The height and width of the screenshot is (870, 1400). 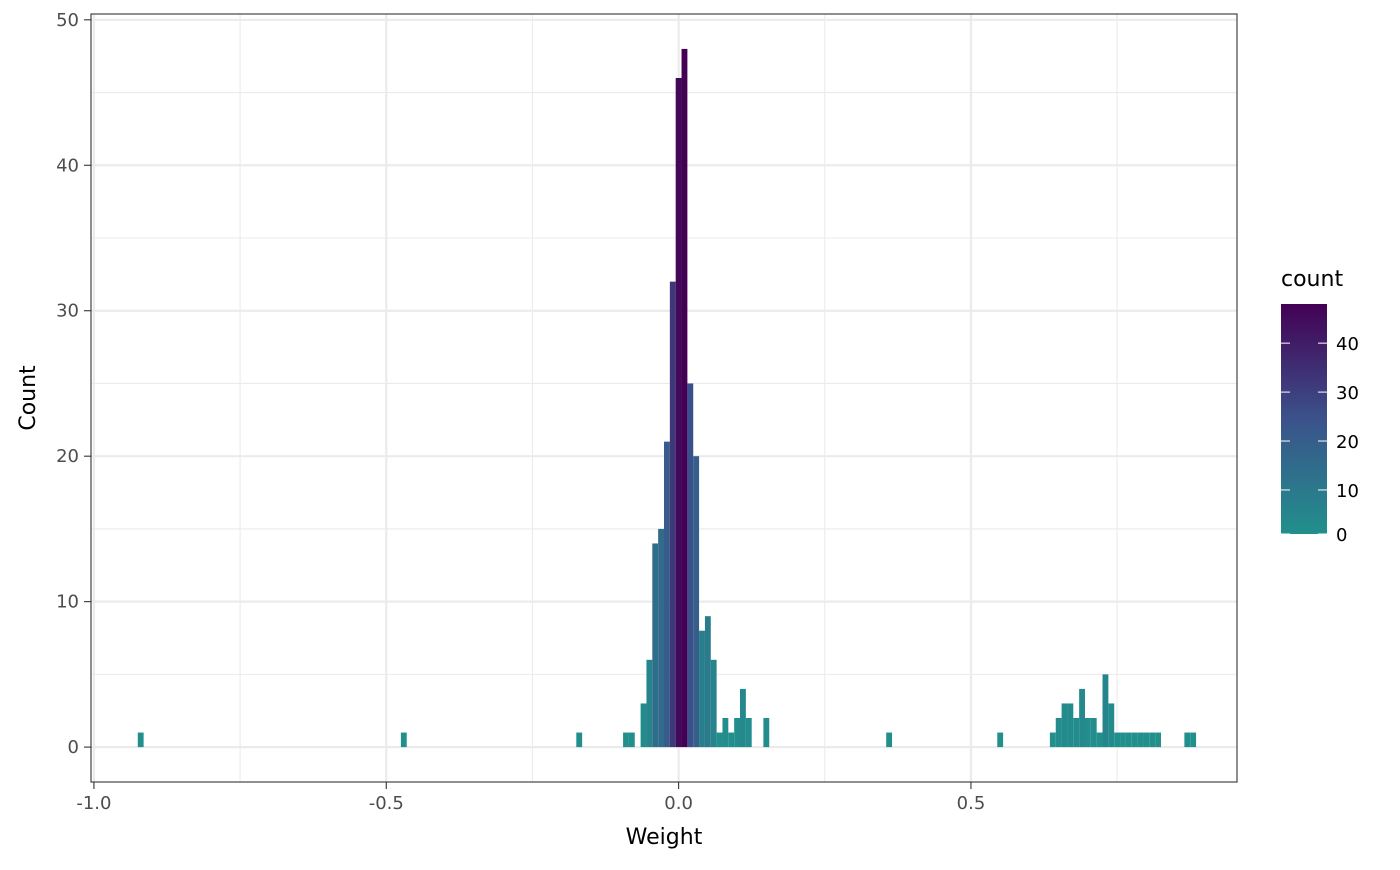 What do you see at coordinates (67, 456) in the screenshot?
I see `y-tick-label: 20` at bounding box center [67, 456].